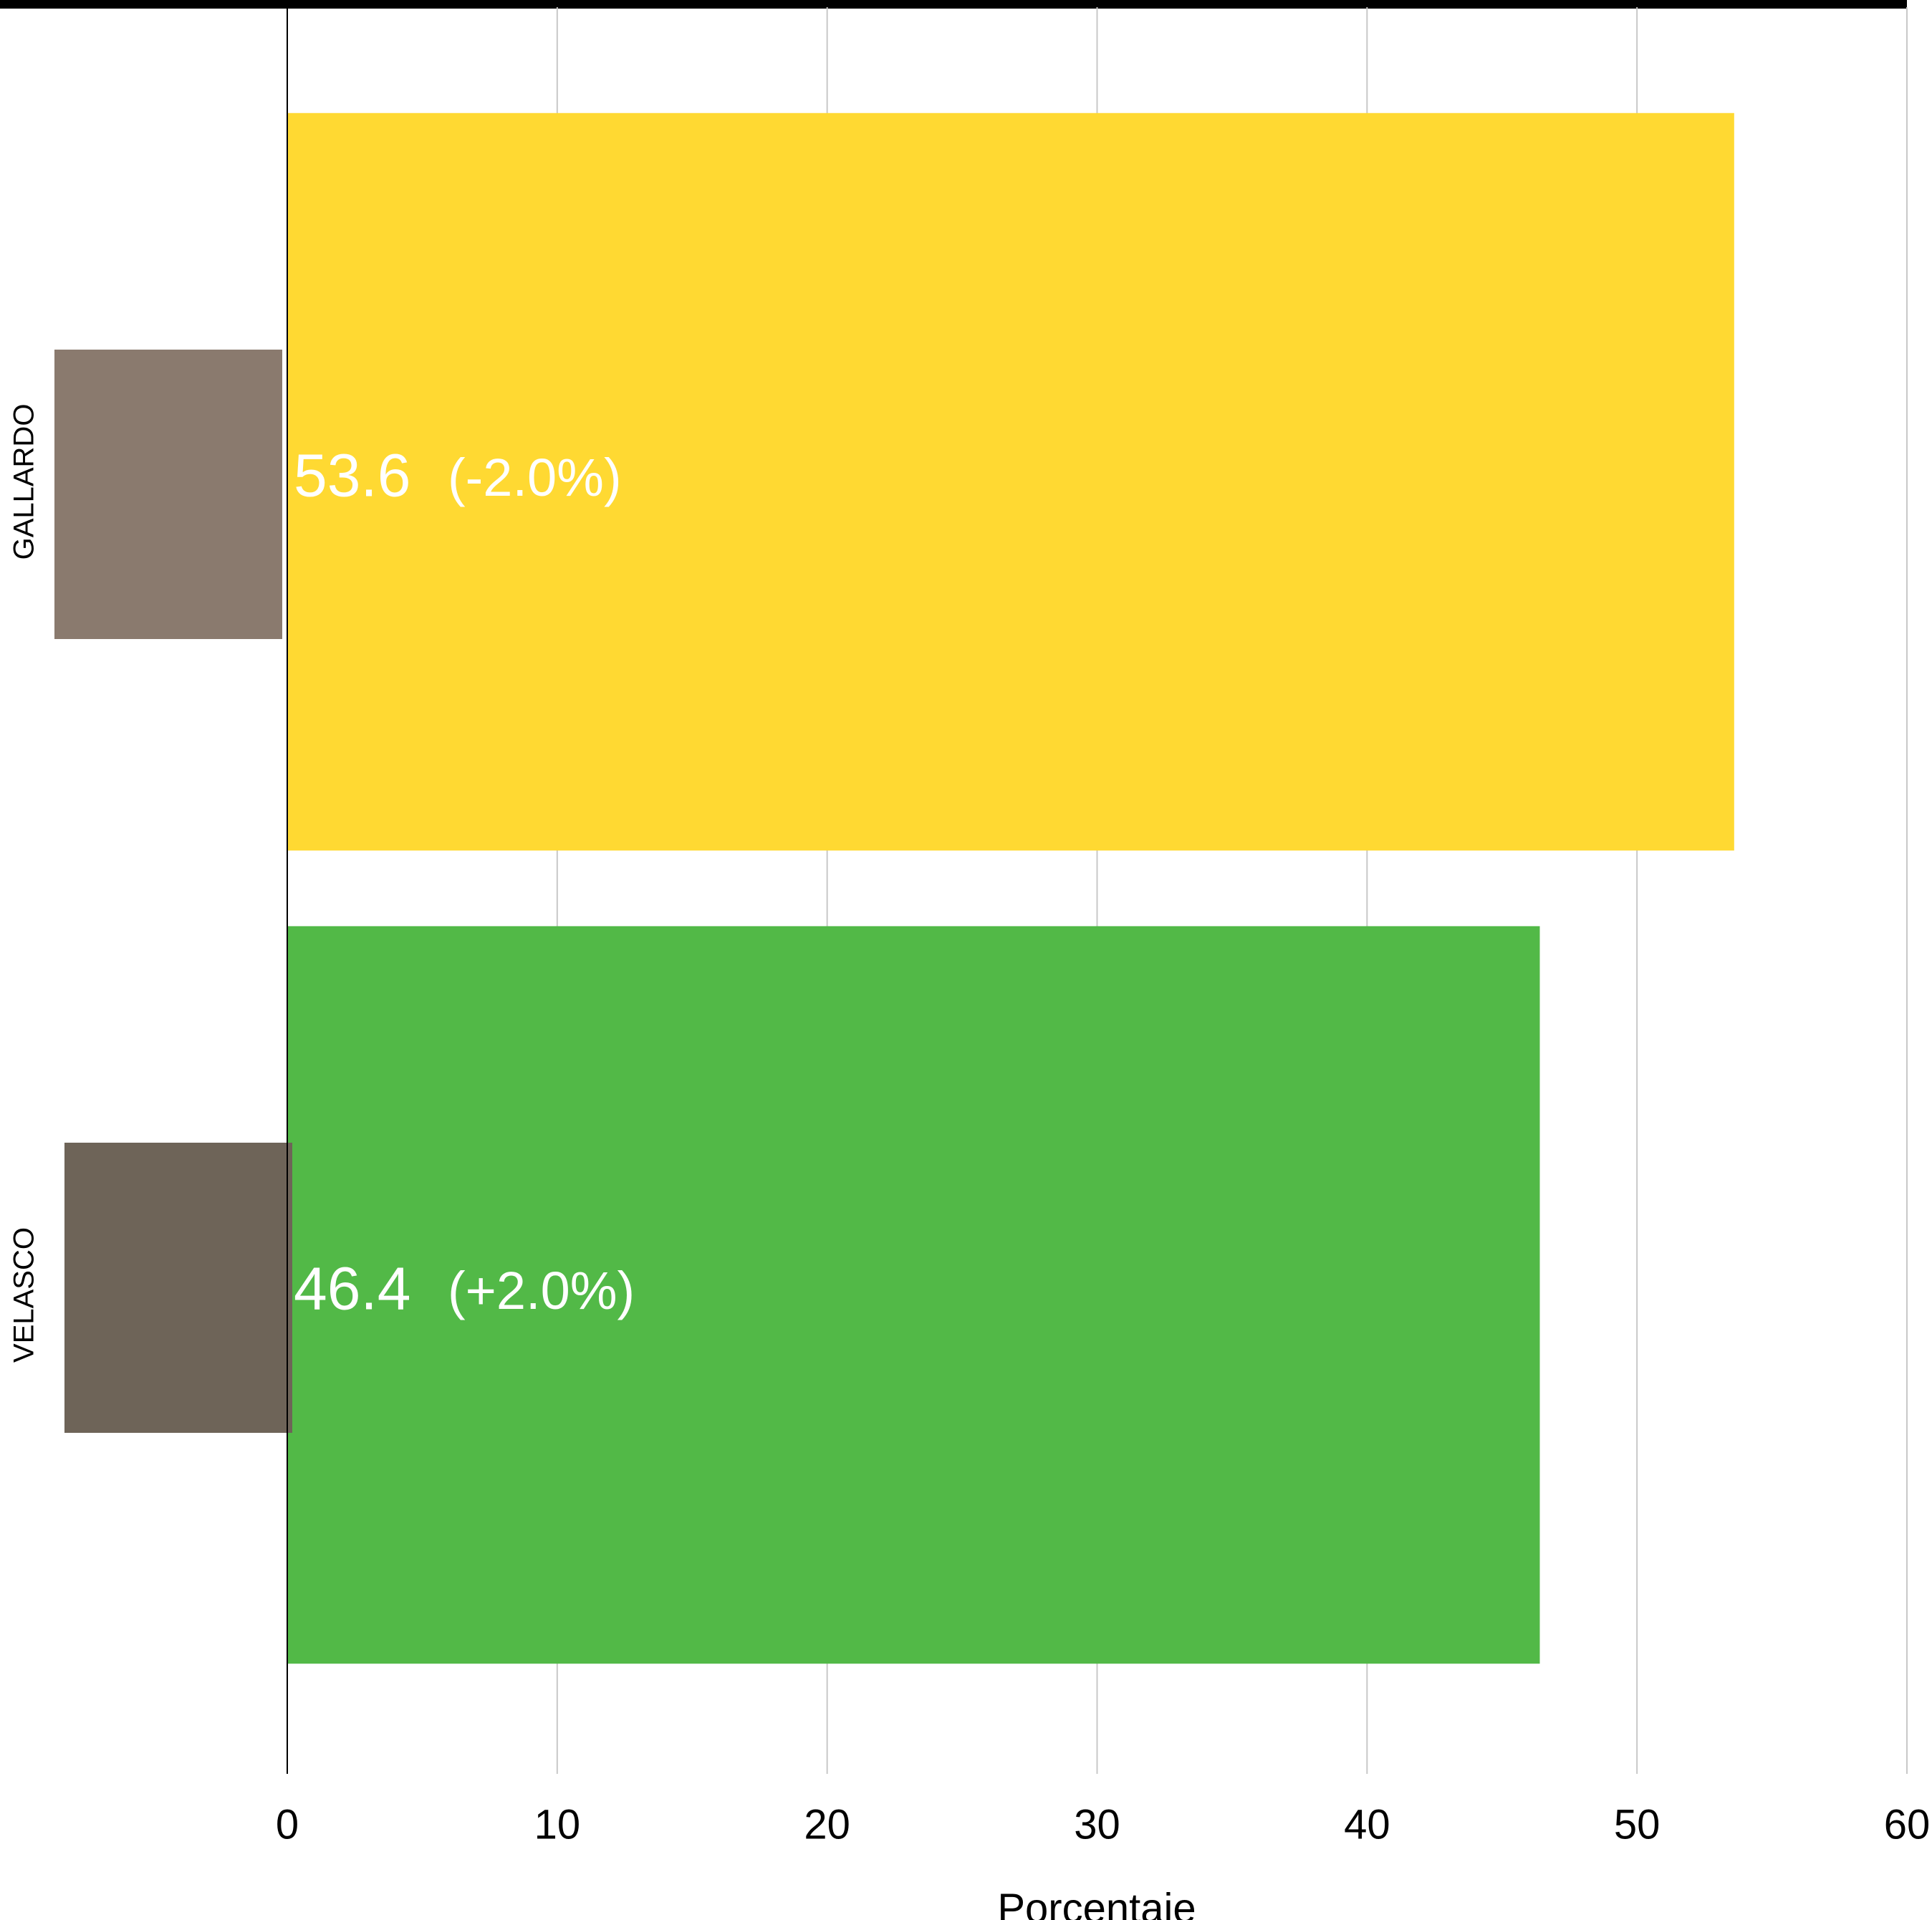 This screenshot has height=1920, width=1932. I want to click on category-label: VELASCO, so click(25, 1295).